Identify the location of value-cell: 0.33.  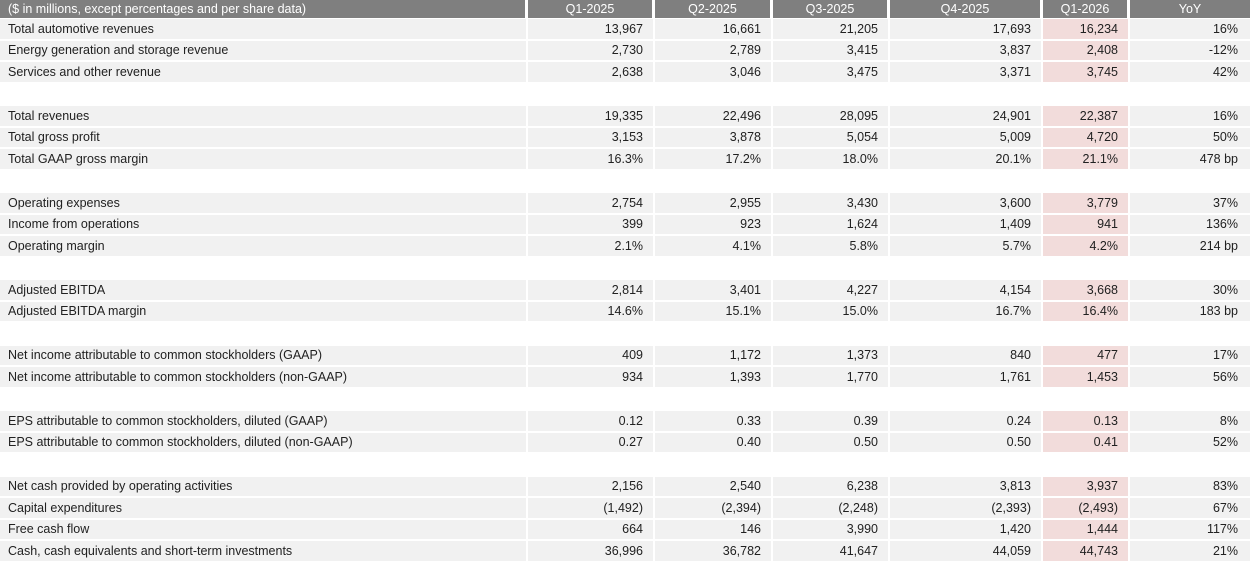
(714, 422).